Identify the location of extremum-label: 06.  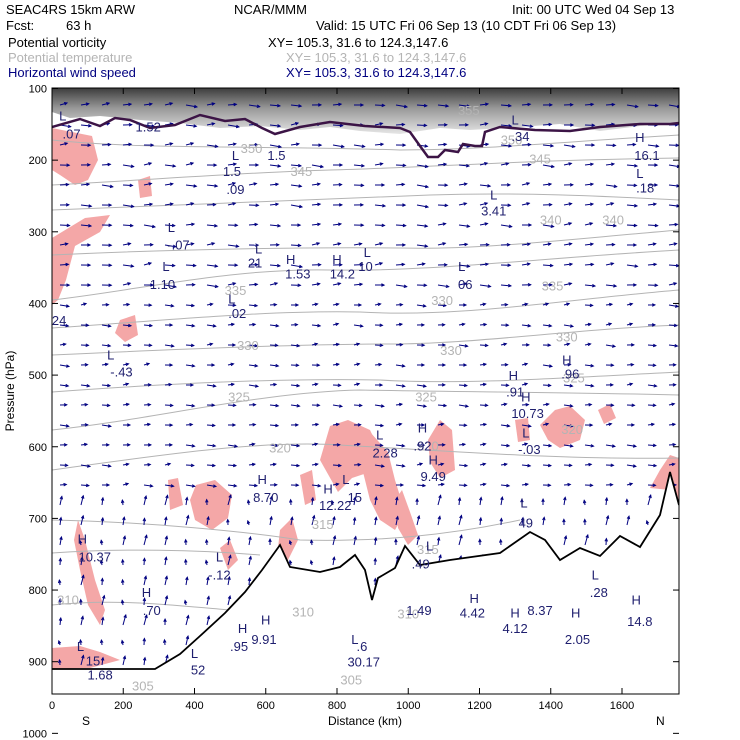
(465, 284).